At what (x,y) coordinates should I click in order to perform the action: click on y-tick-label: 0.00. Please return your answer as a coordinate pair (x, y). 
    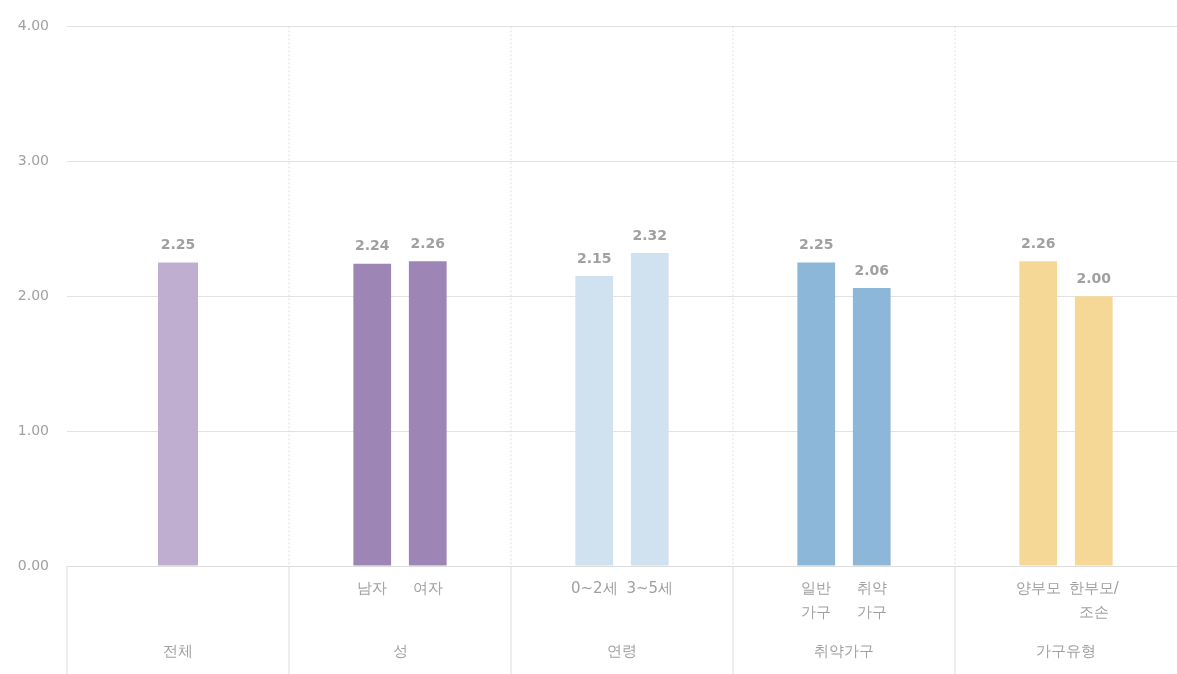
    Looking at the image, I should click on (33, 564).